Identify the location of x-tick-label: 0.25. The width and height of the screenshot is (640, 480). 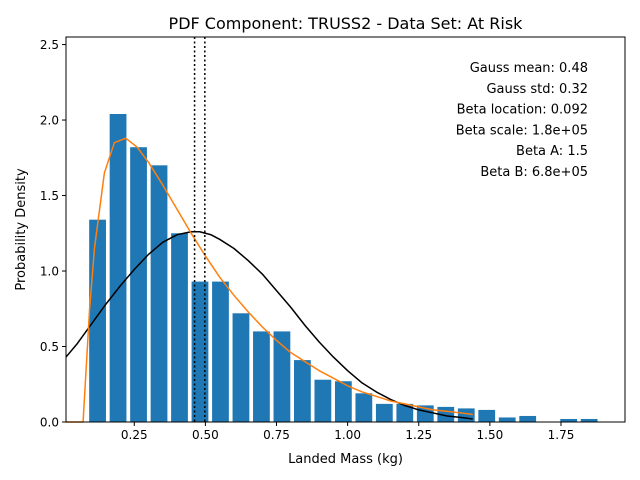
(134, 435).